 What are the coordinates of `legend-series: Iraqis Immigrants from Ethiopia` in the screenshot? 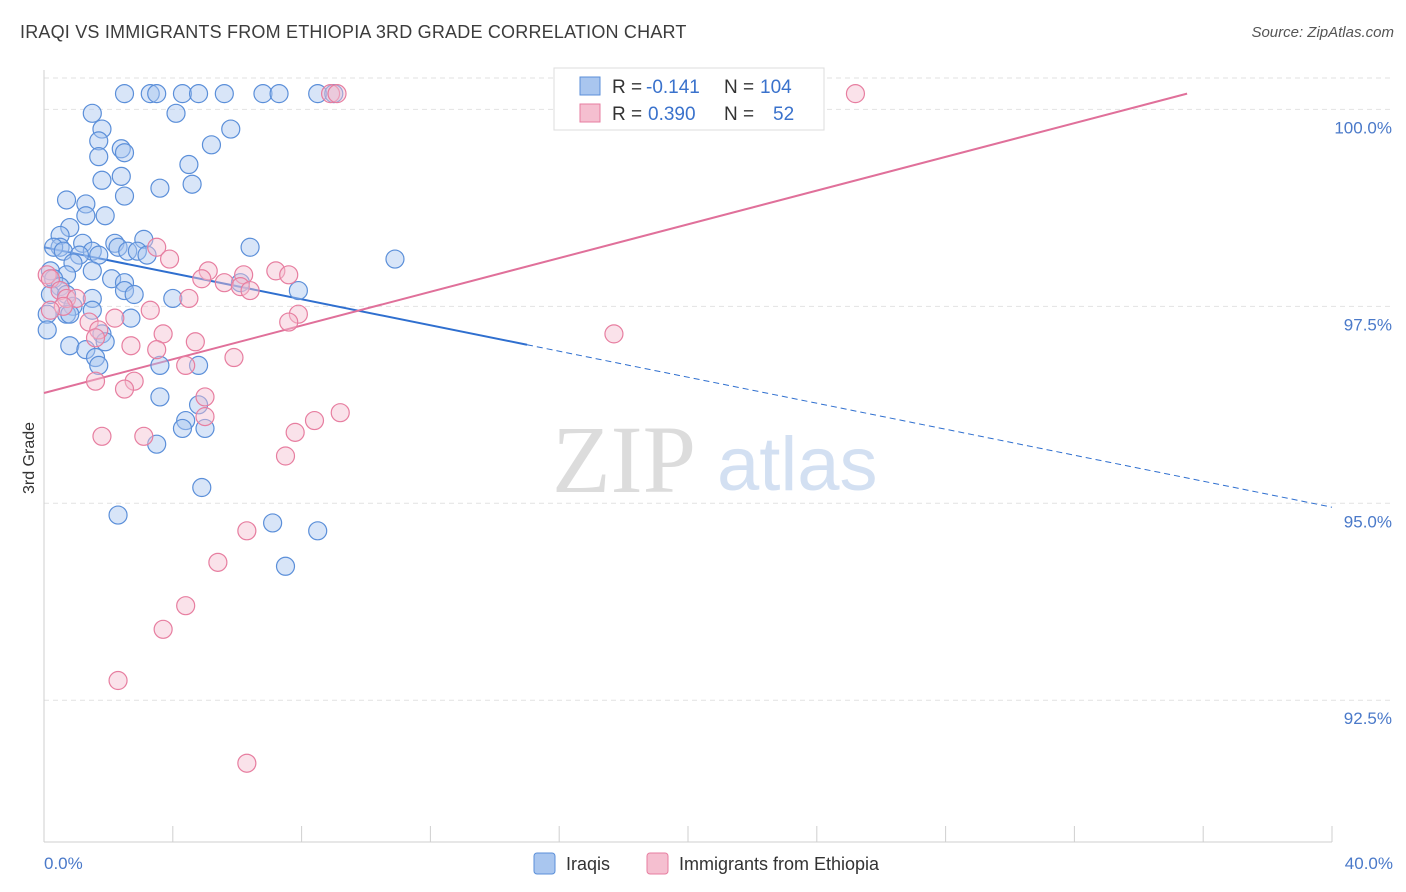 It's located at (706, 863).